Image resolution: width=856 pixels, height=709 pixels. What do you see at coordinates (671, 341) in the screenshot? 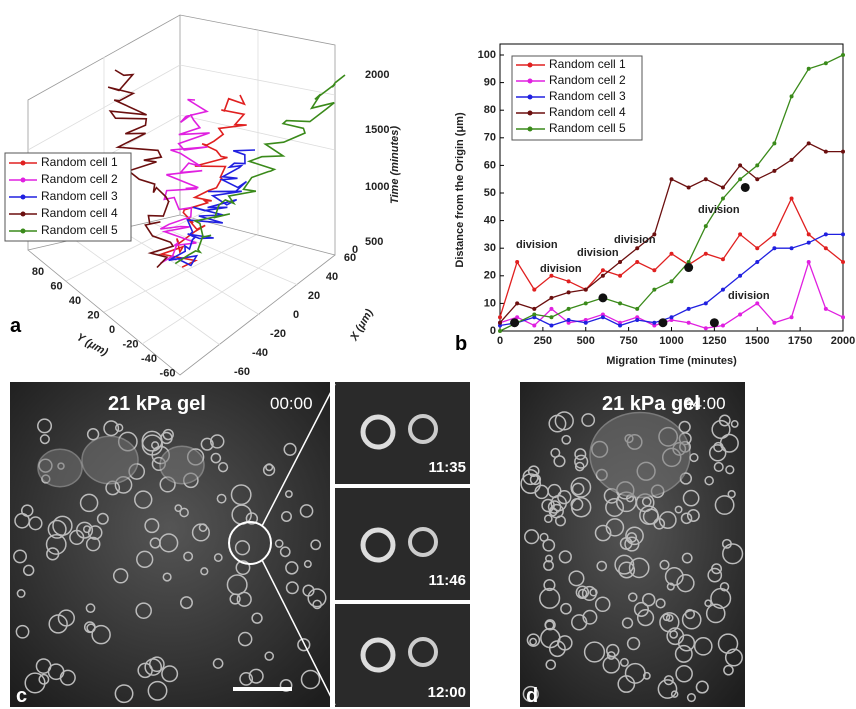
I see `x-tick-label: 1000` at bounding box center [671, 341].